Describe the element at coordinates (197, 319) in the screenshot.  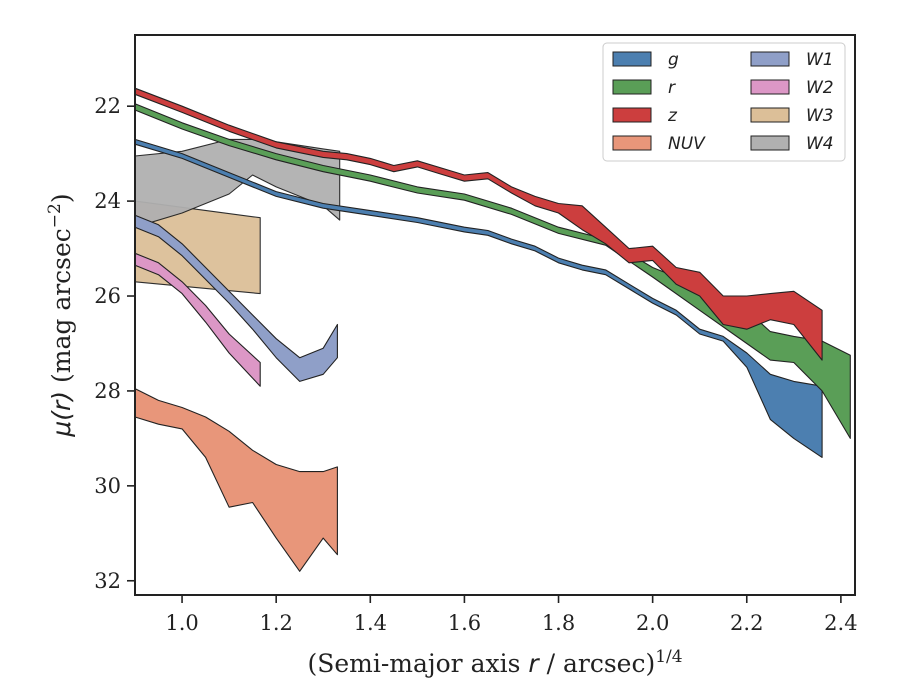
I see `band-w2` at that location.